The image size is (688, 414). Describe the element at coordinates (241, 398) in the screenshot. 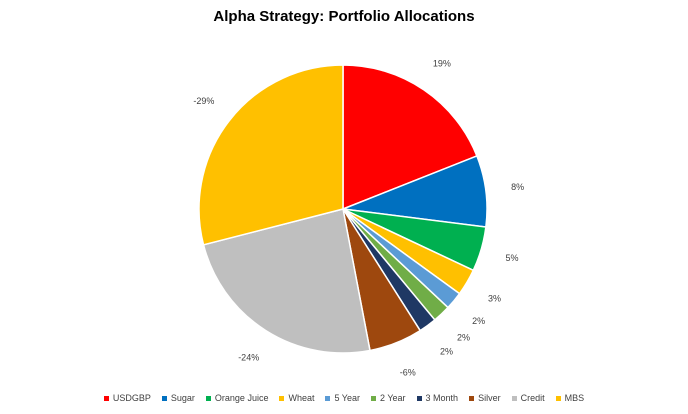

I see `legend-label: Orange Juice` at that location.